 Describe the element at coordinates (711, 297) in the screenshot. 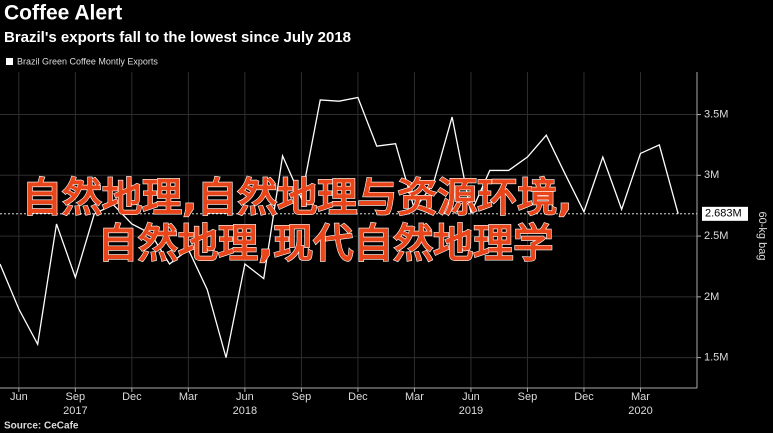

I see `y-tick-label: 2M` at that location.